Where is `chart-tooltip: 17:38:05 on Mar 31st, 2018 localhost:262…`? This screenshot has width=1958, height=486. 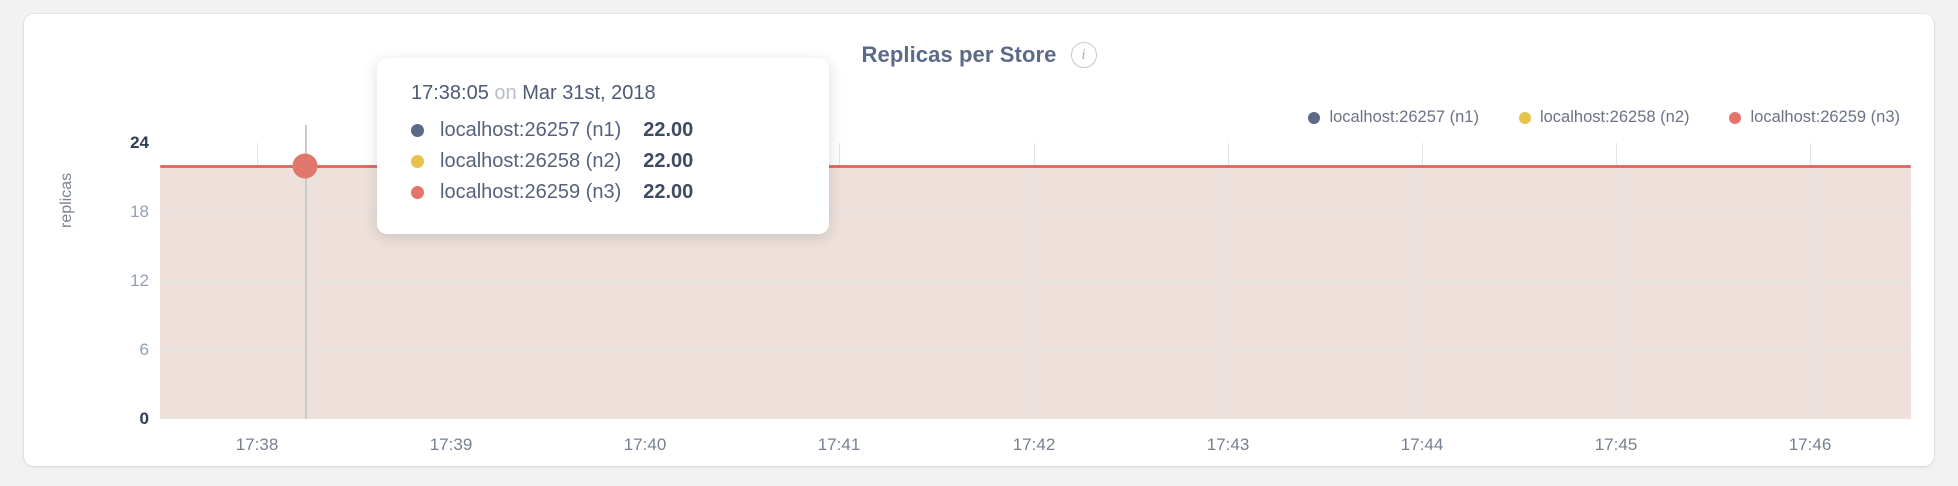
chart-tooltip: 17:38:05 on Mar 31st, 2018 localhost:262… is located at coordinates (603, 146).